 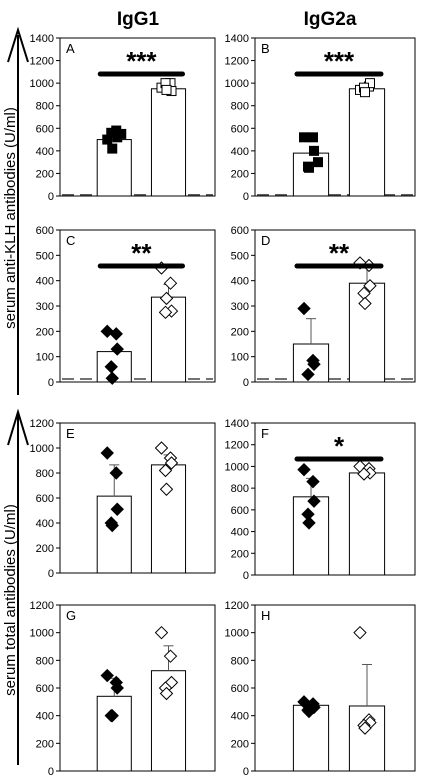 What do you see at coordinates (123, 689) in the screenshot?
I see `panel-g: 0 200 400 600 800 1000 1200 G` at bounding box center [123, 689].